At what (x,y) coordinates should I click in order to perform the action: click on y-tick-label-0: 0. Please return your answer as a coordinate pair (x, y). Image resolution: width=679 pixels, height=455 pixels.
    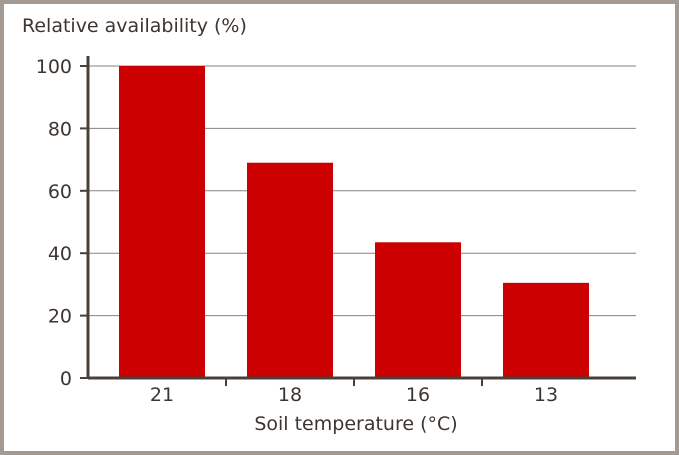
    Looking at the image, I should click on (66, 379).